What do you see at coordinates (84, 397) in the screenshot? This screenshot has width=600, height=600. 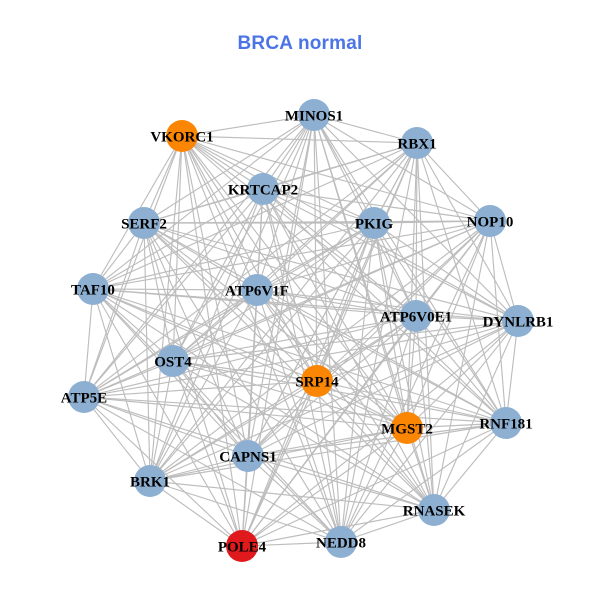 I see `graph-node-atp5e: ATP5E` at bounding box center [84, 397].